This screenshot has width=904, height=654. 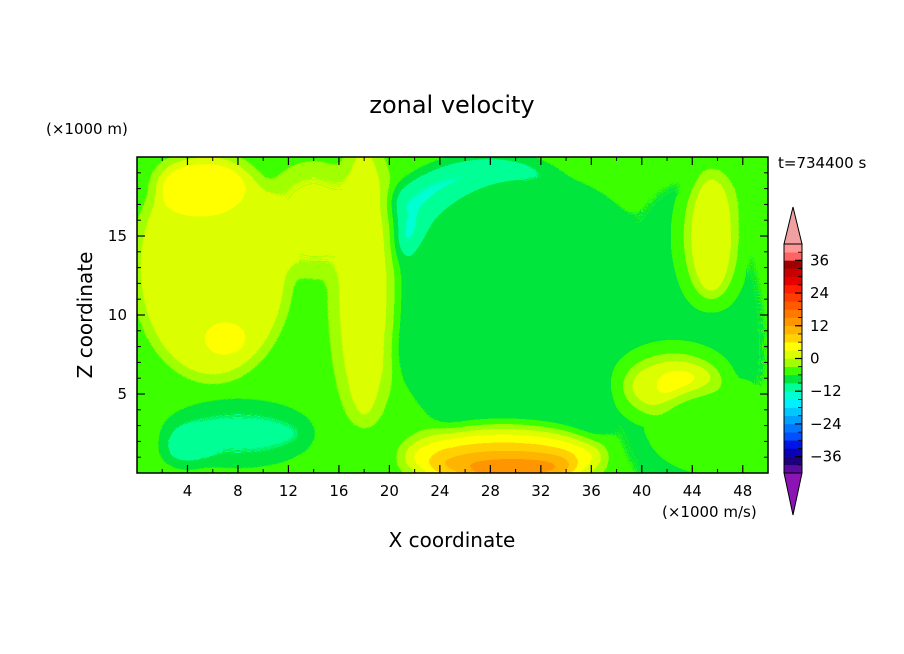 I want to click on y-axis-label: Z coordinate, so click(x=85, y=315).